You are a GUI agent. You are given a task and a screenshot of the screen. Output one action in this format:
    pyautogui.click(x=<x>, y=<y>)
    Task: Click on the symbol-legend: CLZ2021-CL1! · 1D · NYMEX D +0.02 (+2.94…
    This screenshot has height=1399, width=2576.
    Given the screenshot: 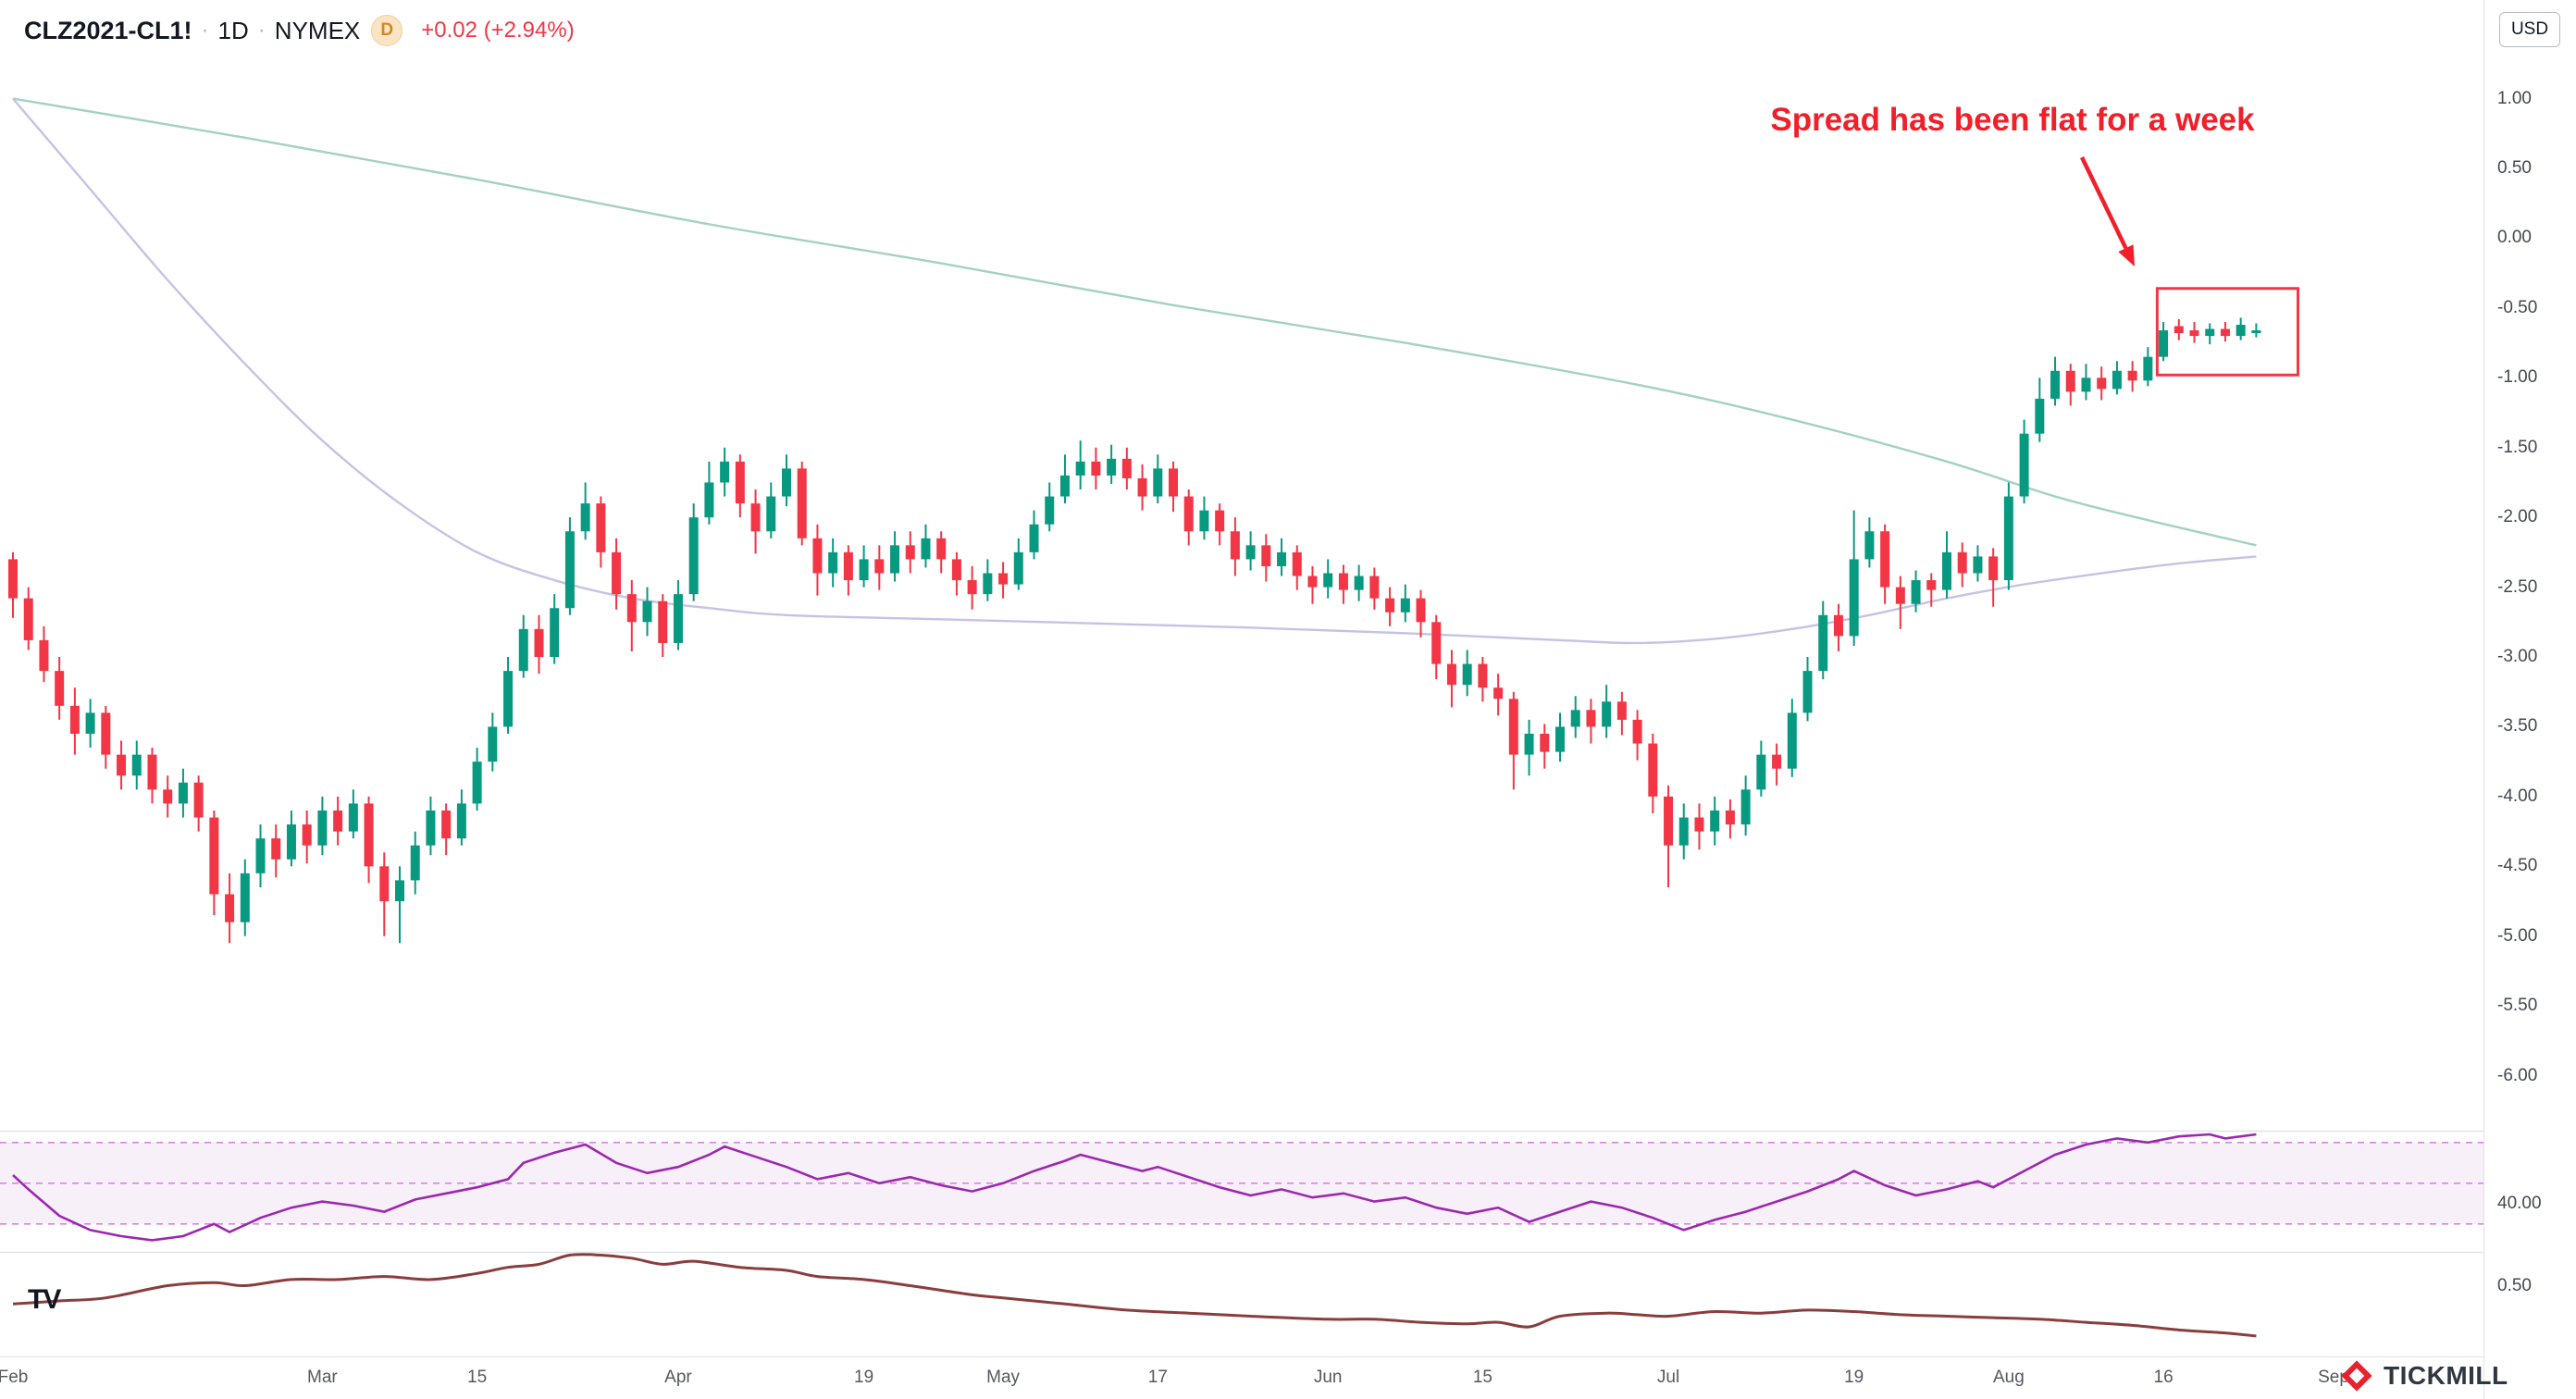 What is the action you would take?
    pyautogui.click(x=299, y=30)
    